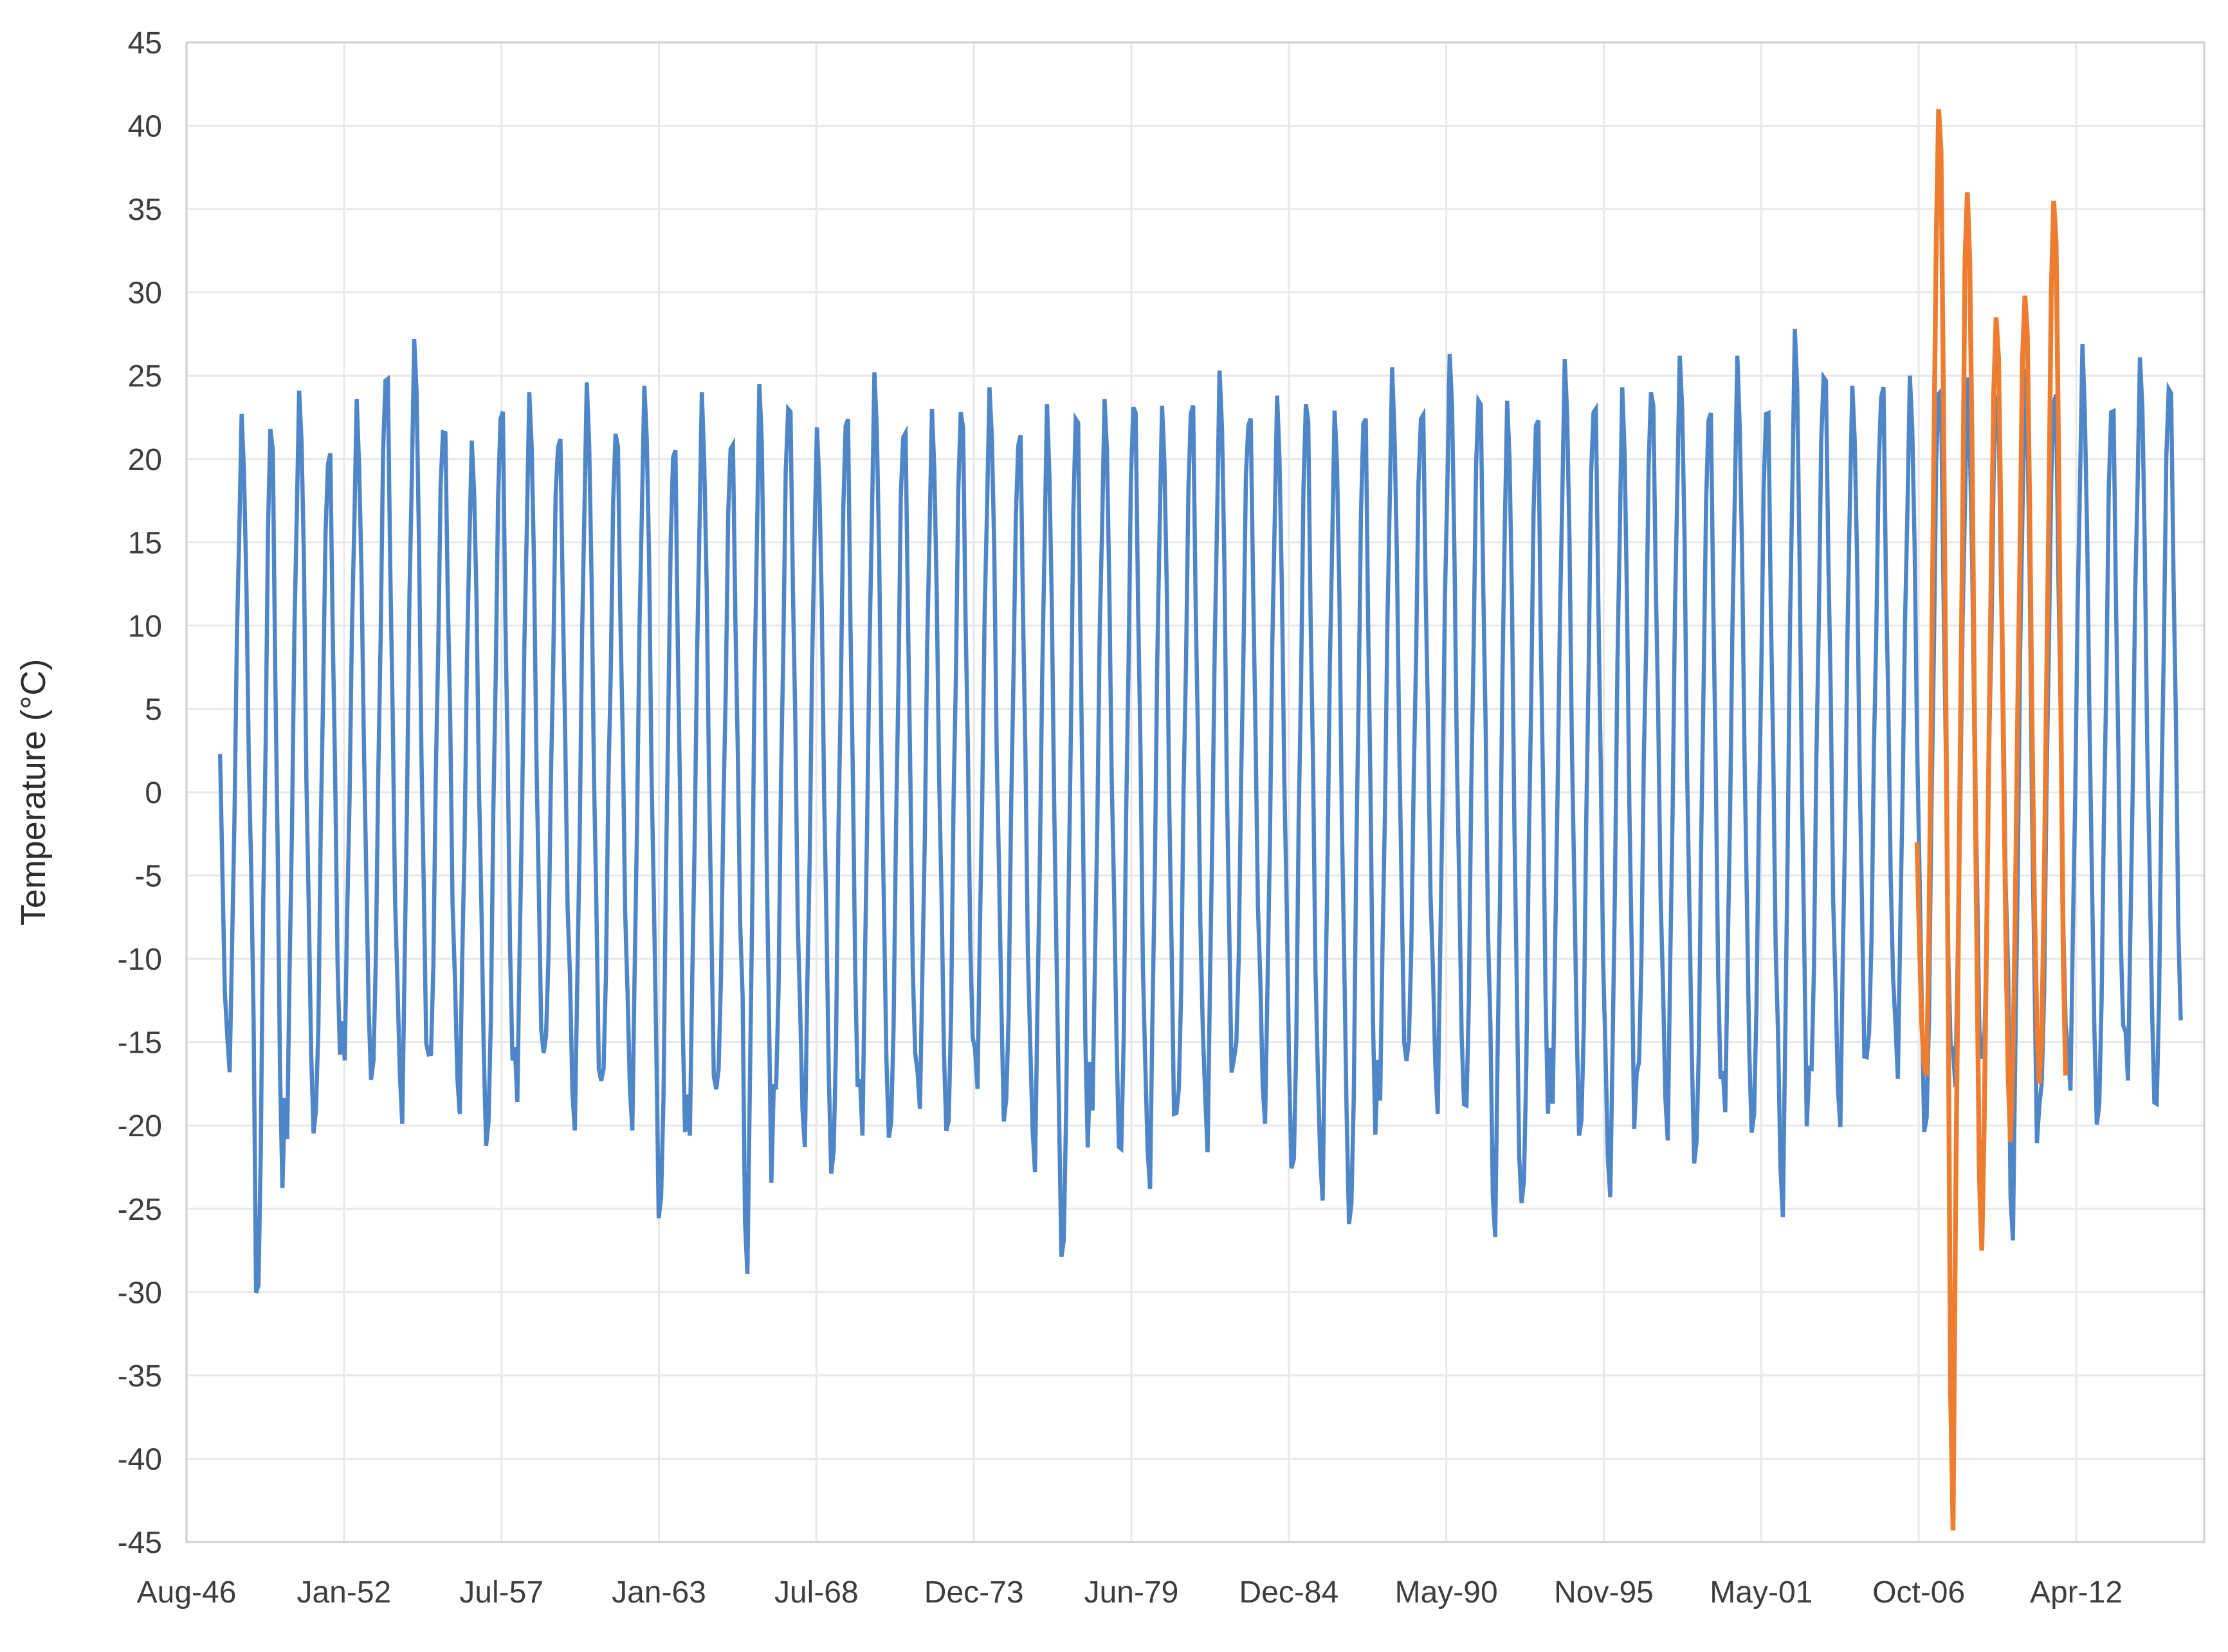 The width and height of the screenshot is (2228, 1652). Describe the element at coordinates (501, 1592) in the screenshot. I see `x-tick-label: Jul-57` at that location.